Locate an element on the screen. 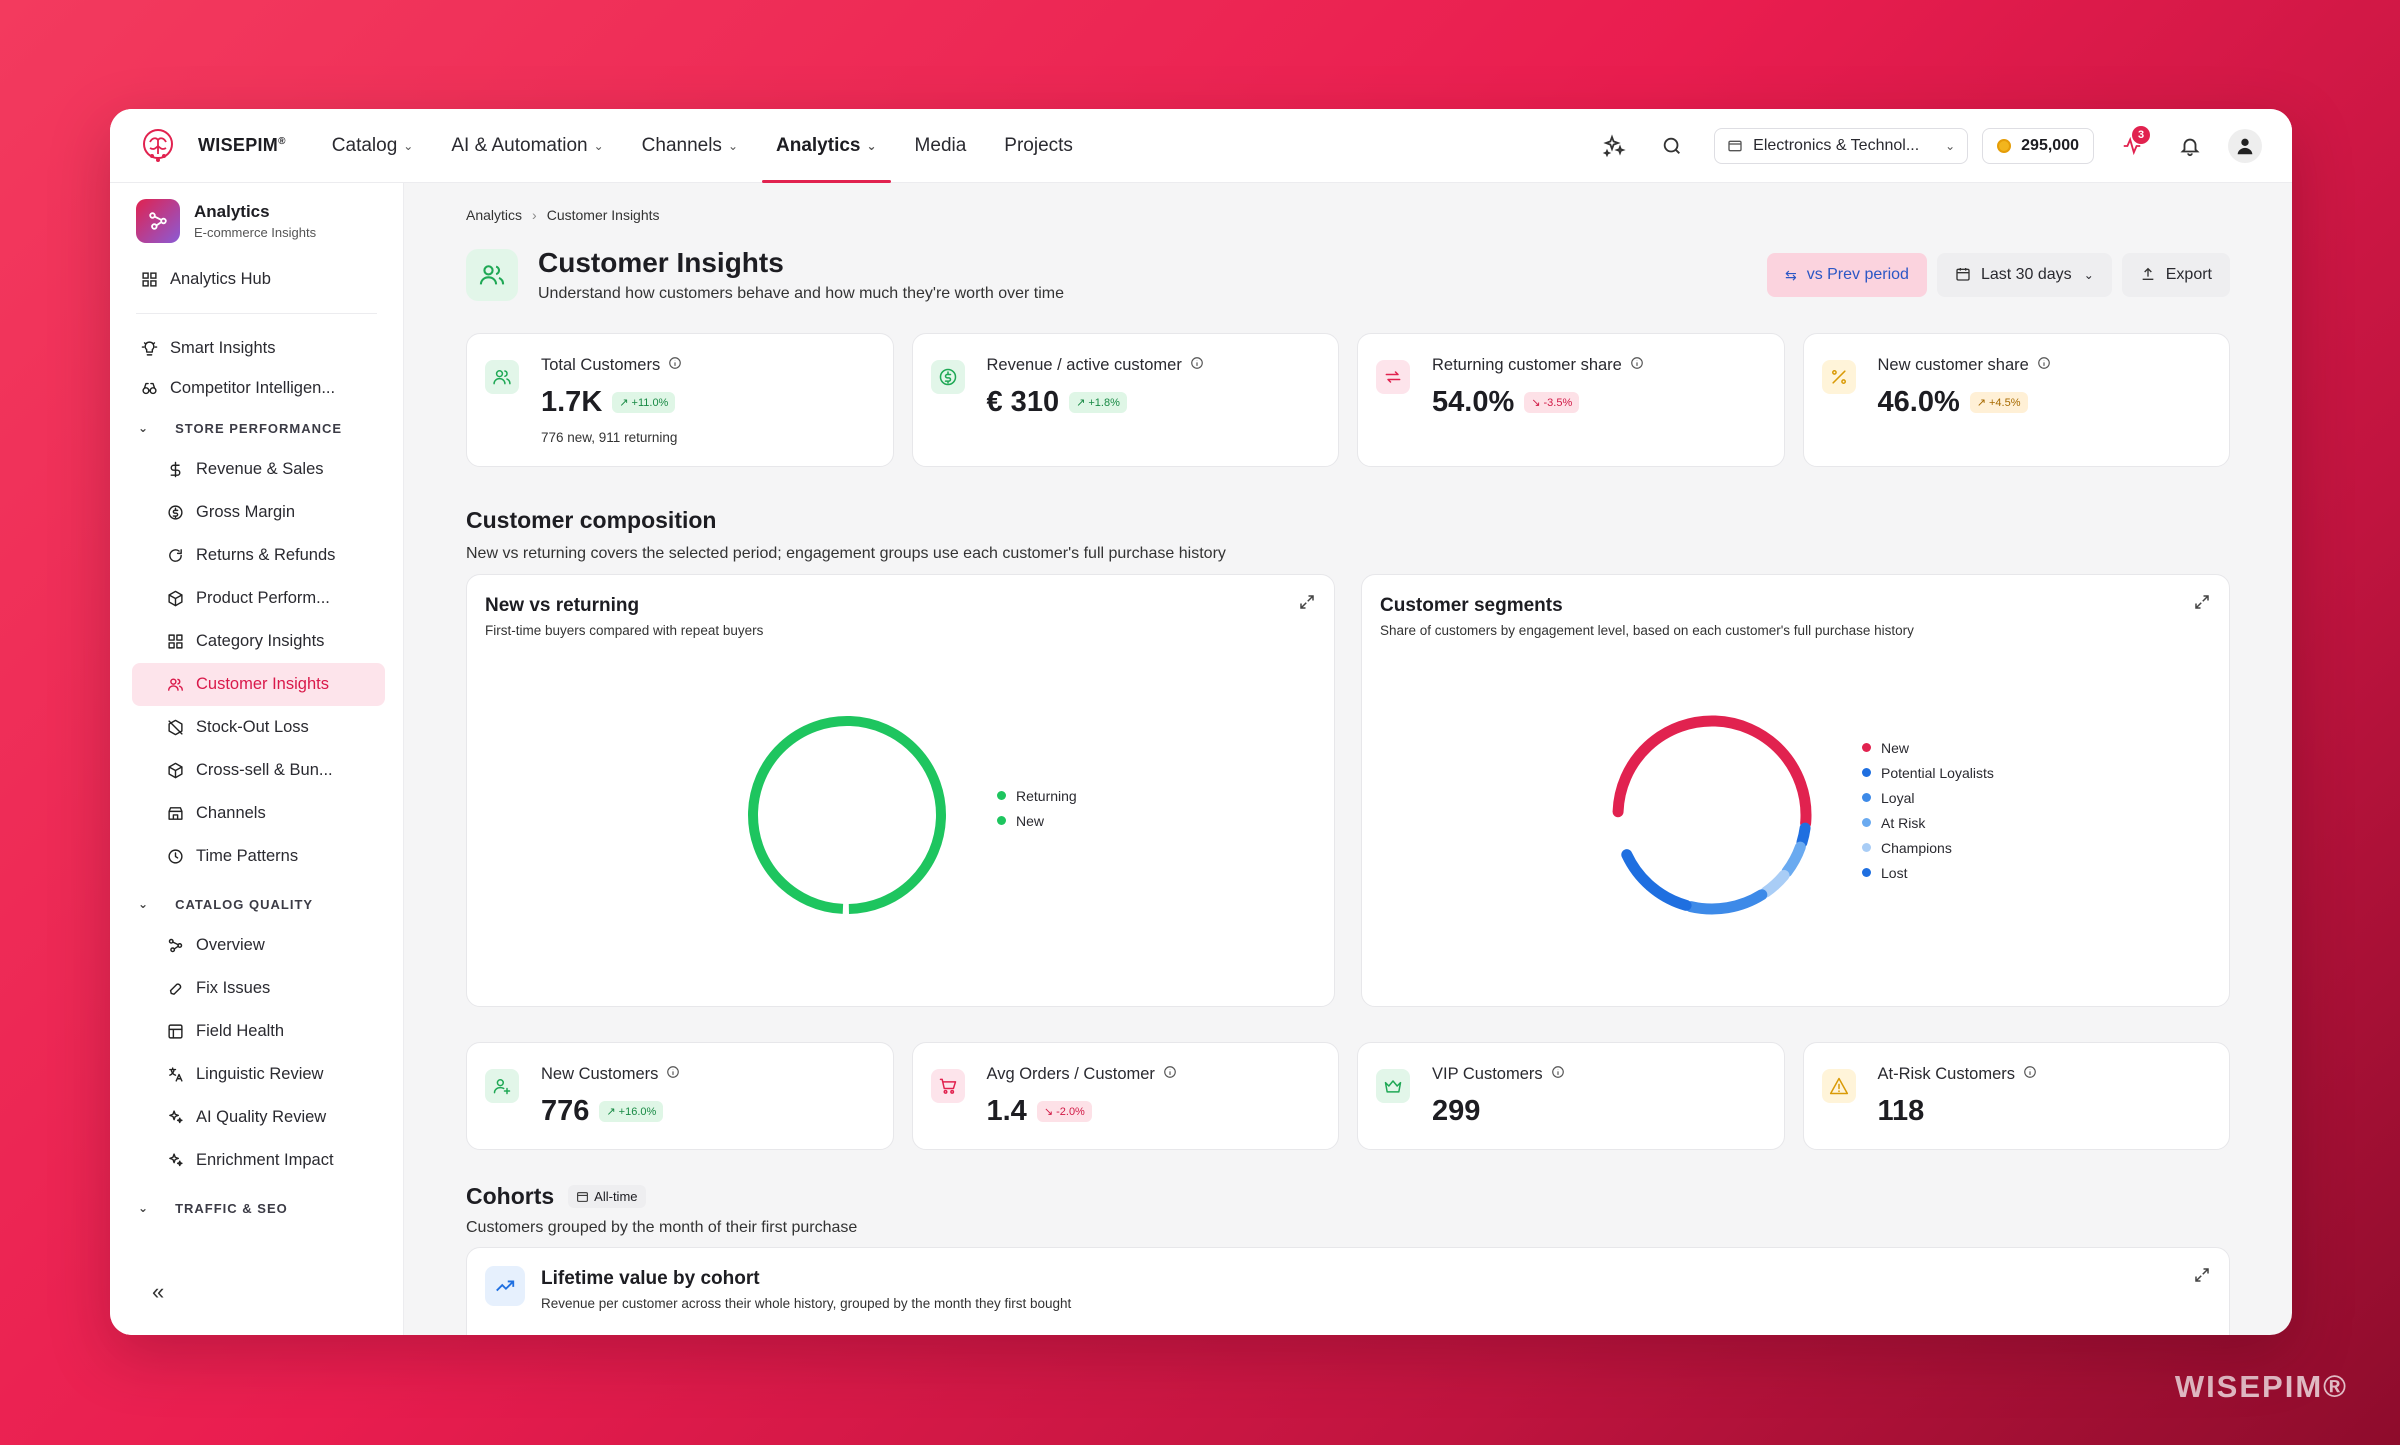 Image resolution: width=2400 pixels, height=1445 pixels. date-range-label: Last 30 days is located at coordinates (2026, 274).